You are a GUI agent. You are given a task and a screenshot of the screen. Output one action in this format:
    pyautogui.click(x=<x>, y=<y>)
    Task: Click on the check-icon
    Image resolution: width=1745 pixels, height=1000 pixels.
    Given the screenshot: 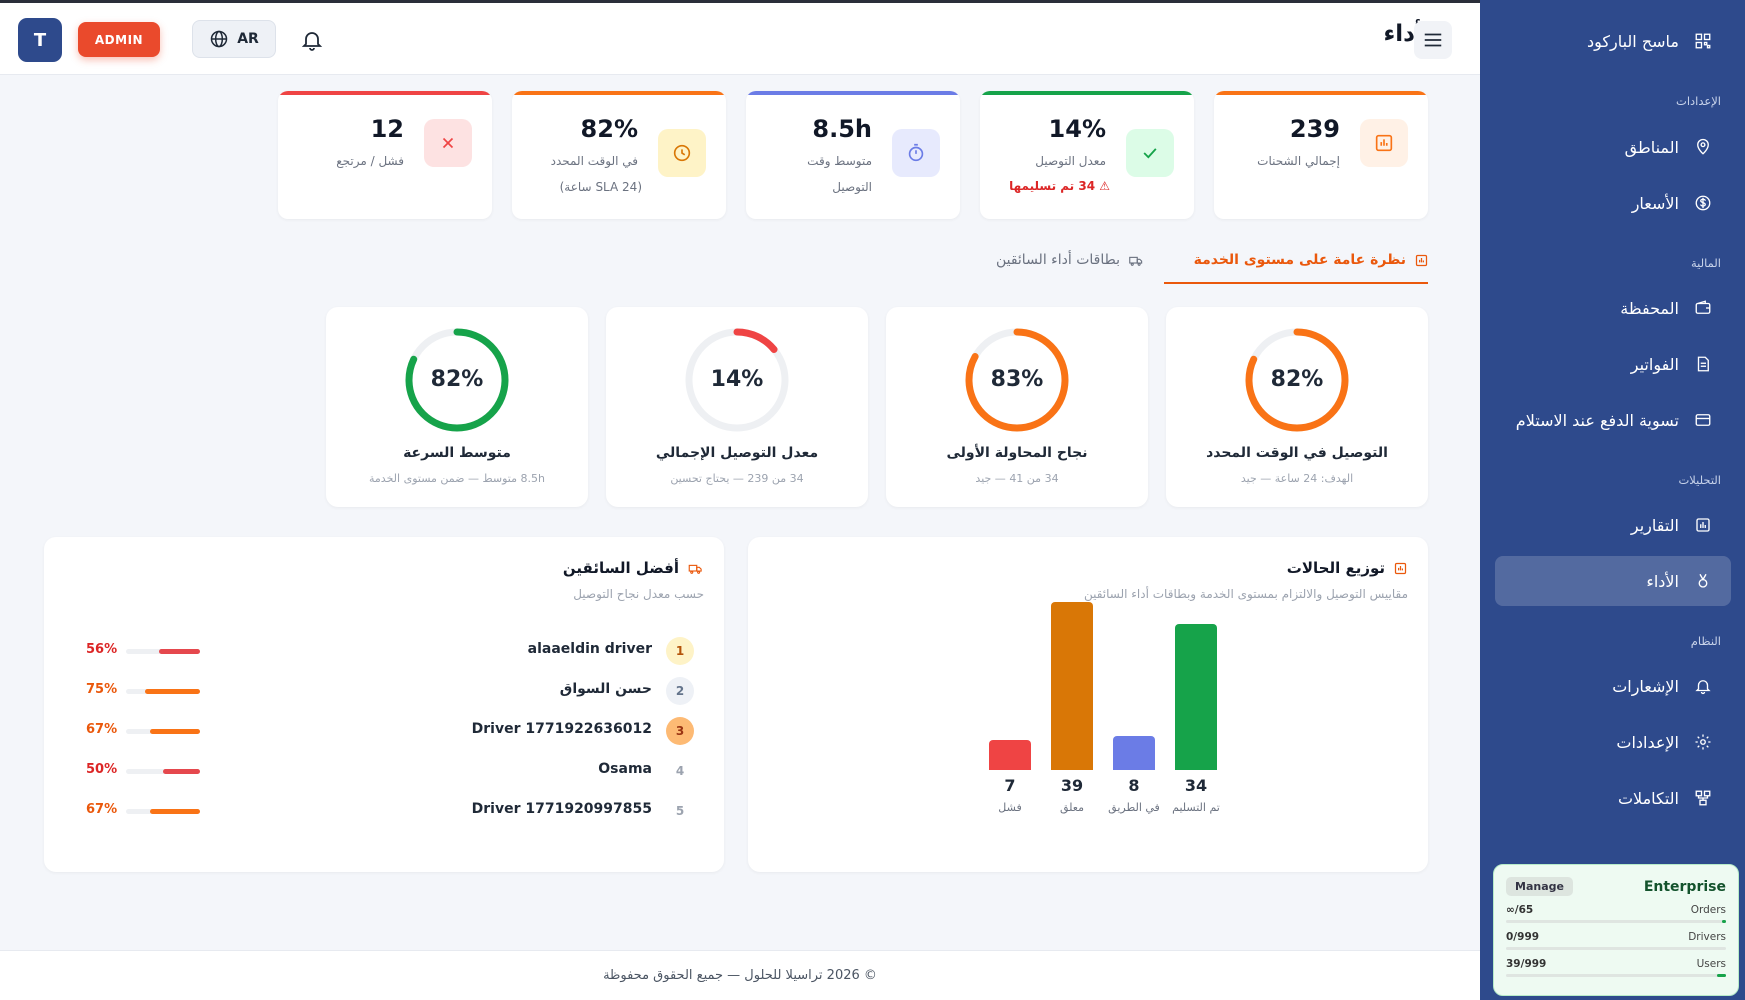 What is the action you would take?
    pyautogui.click(x=1150, y=153)
    